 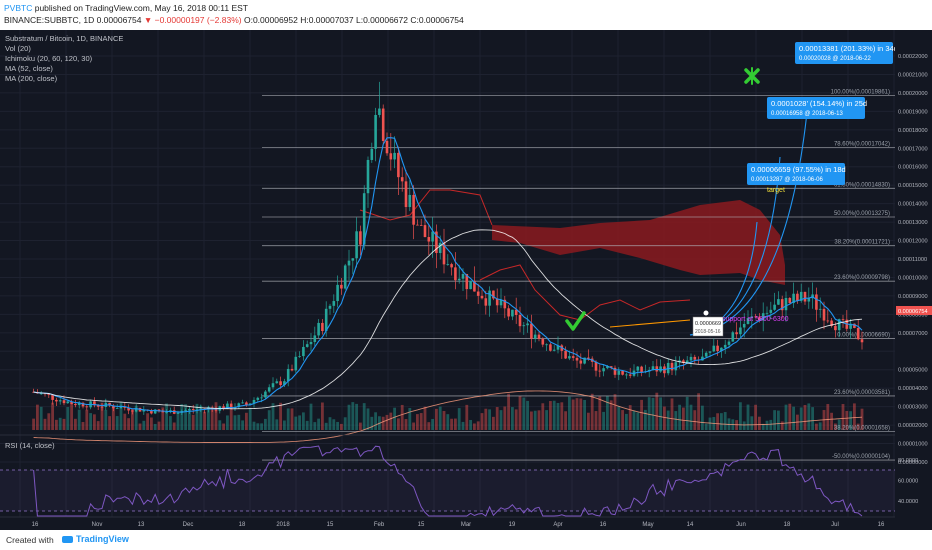 I want to click on ichimoku-cloud, so click(x=638, y=242).